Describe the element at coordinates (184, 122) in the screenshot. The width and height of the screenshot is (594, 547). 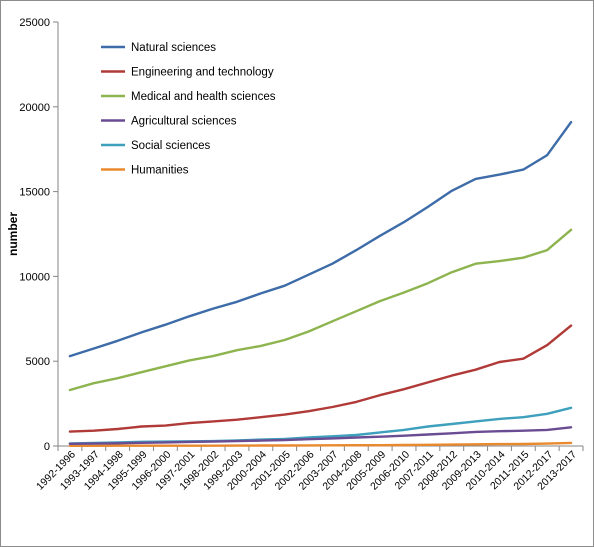
I see `legend-label: Agricultural sciences` at that location.